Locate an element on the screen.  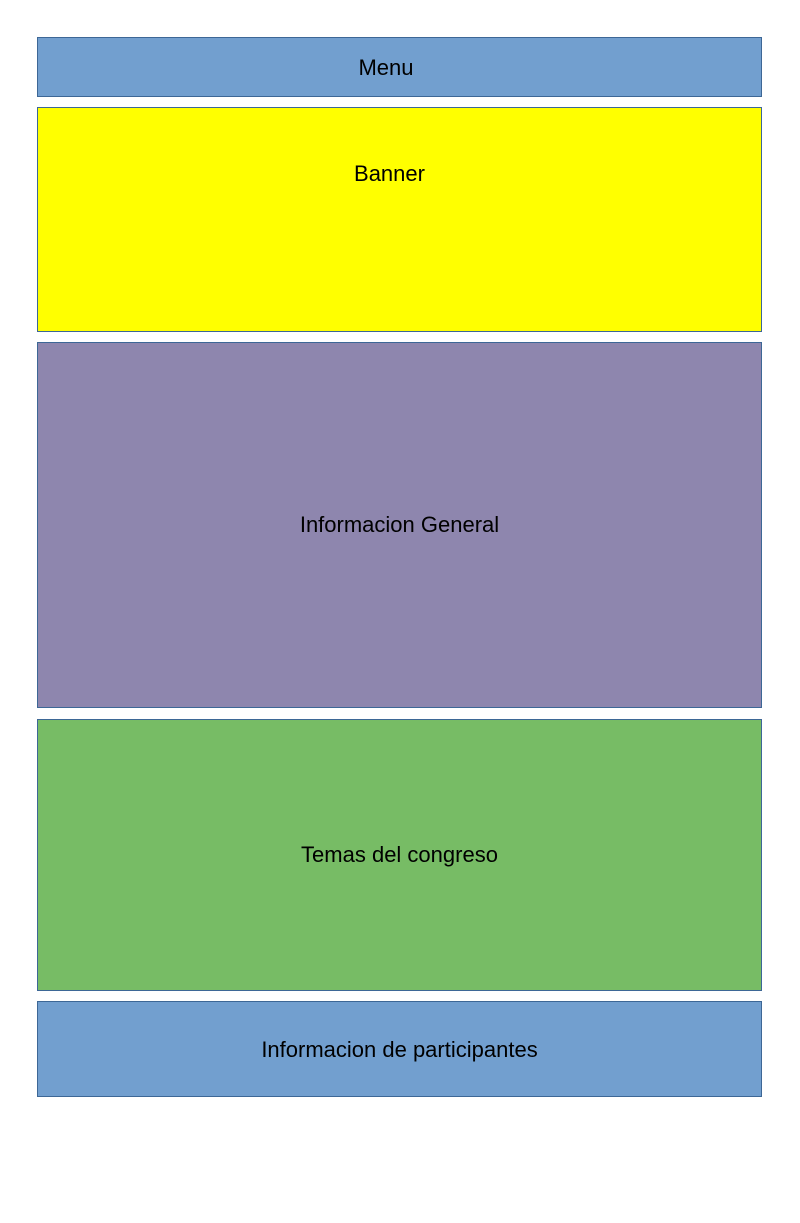
informacion-de-participantes-label: Informacion de participantes is located at coordinates (399, 1049).